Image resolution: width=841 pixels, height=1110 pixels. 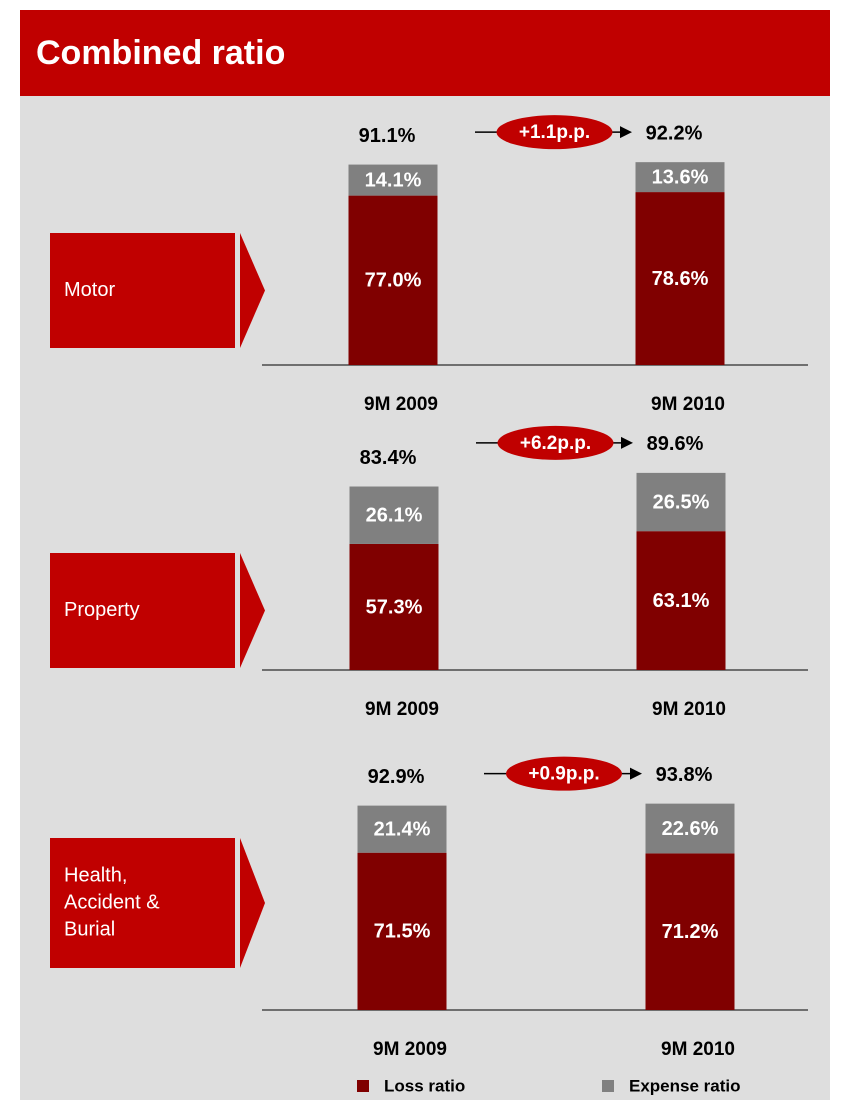 I want to click on total-label: 83.4%, so click(x=388, y=458).